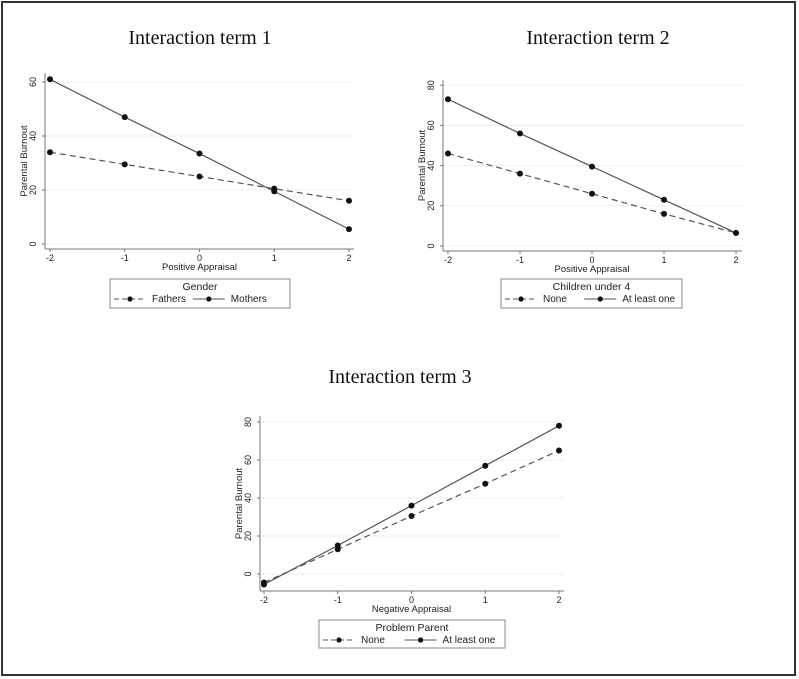 The image size is (799, 679). Describe the element at coordinates (200, 287) in the screenshot. I see `legend-title: Gender` at that location.